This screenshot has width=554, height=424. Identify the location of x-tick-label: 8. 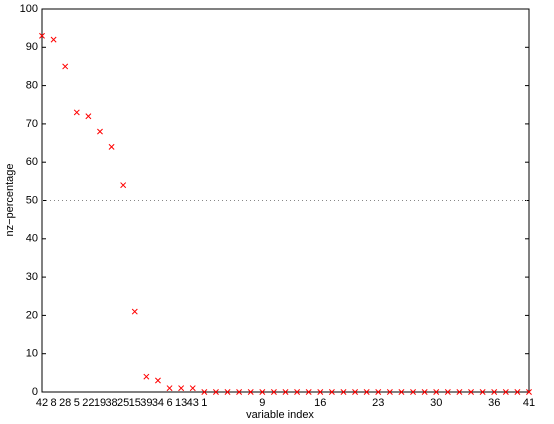
(54, 403).